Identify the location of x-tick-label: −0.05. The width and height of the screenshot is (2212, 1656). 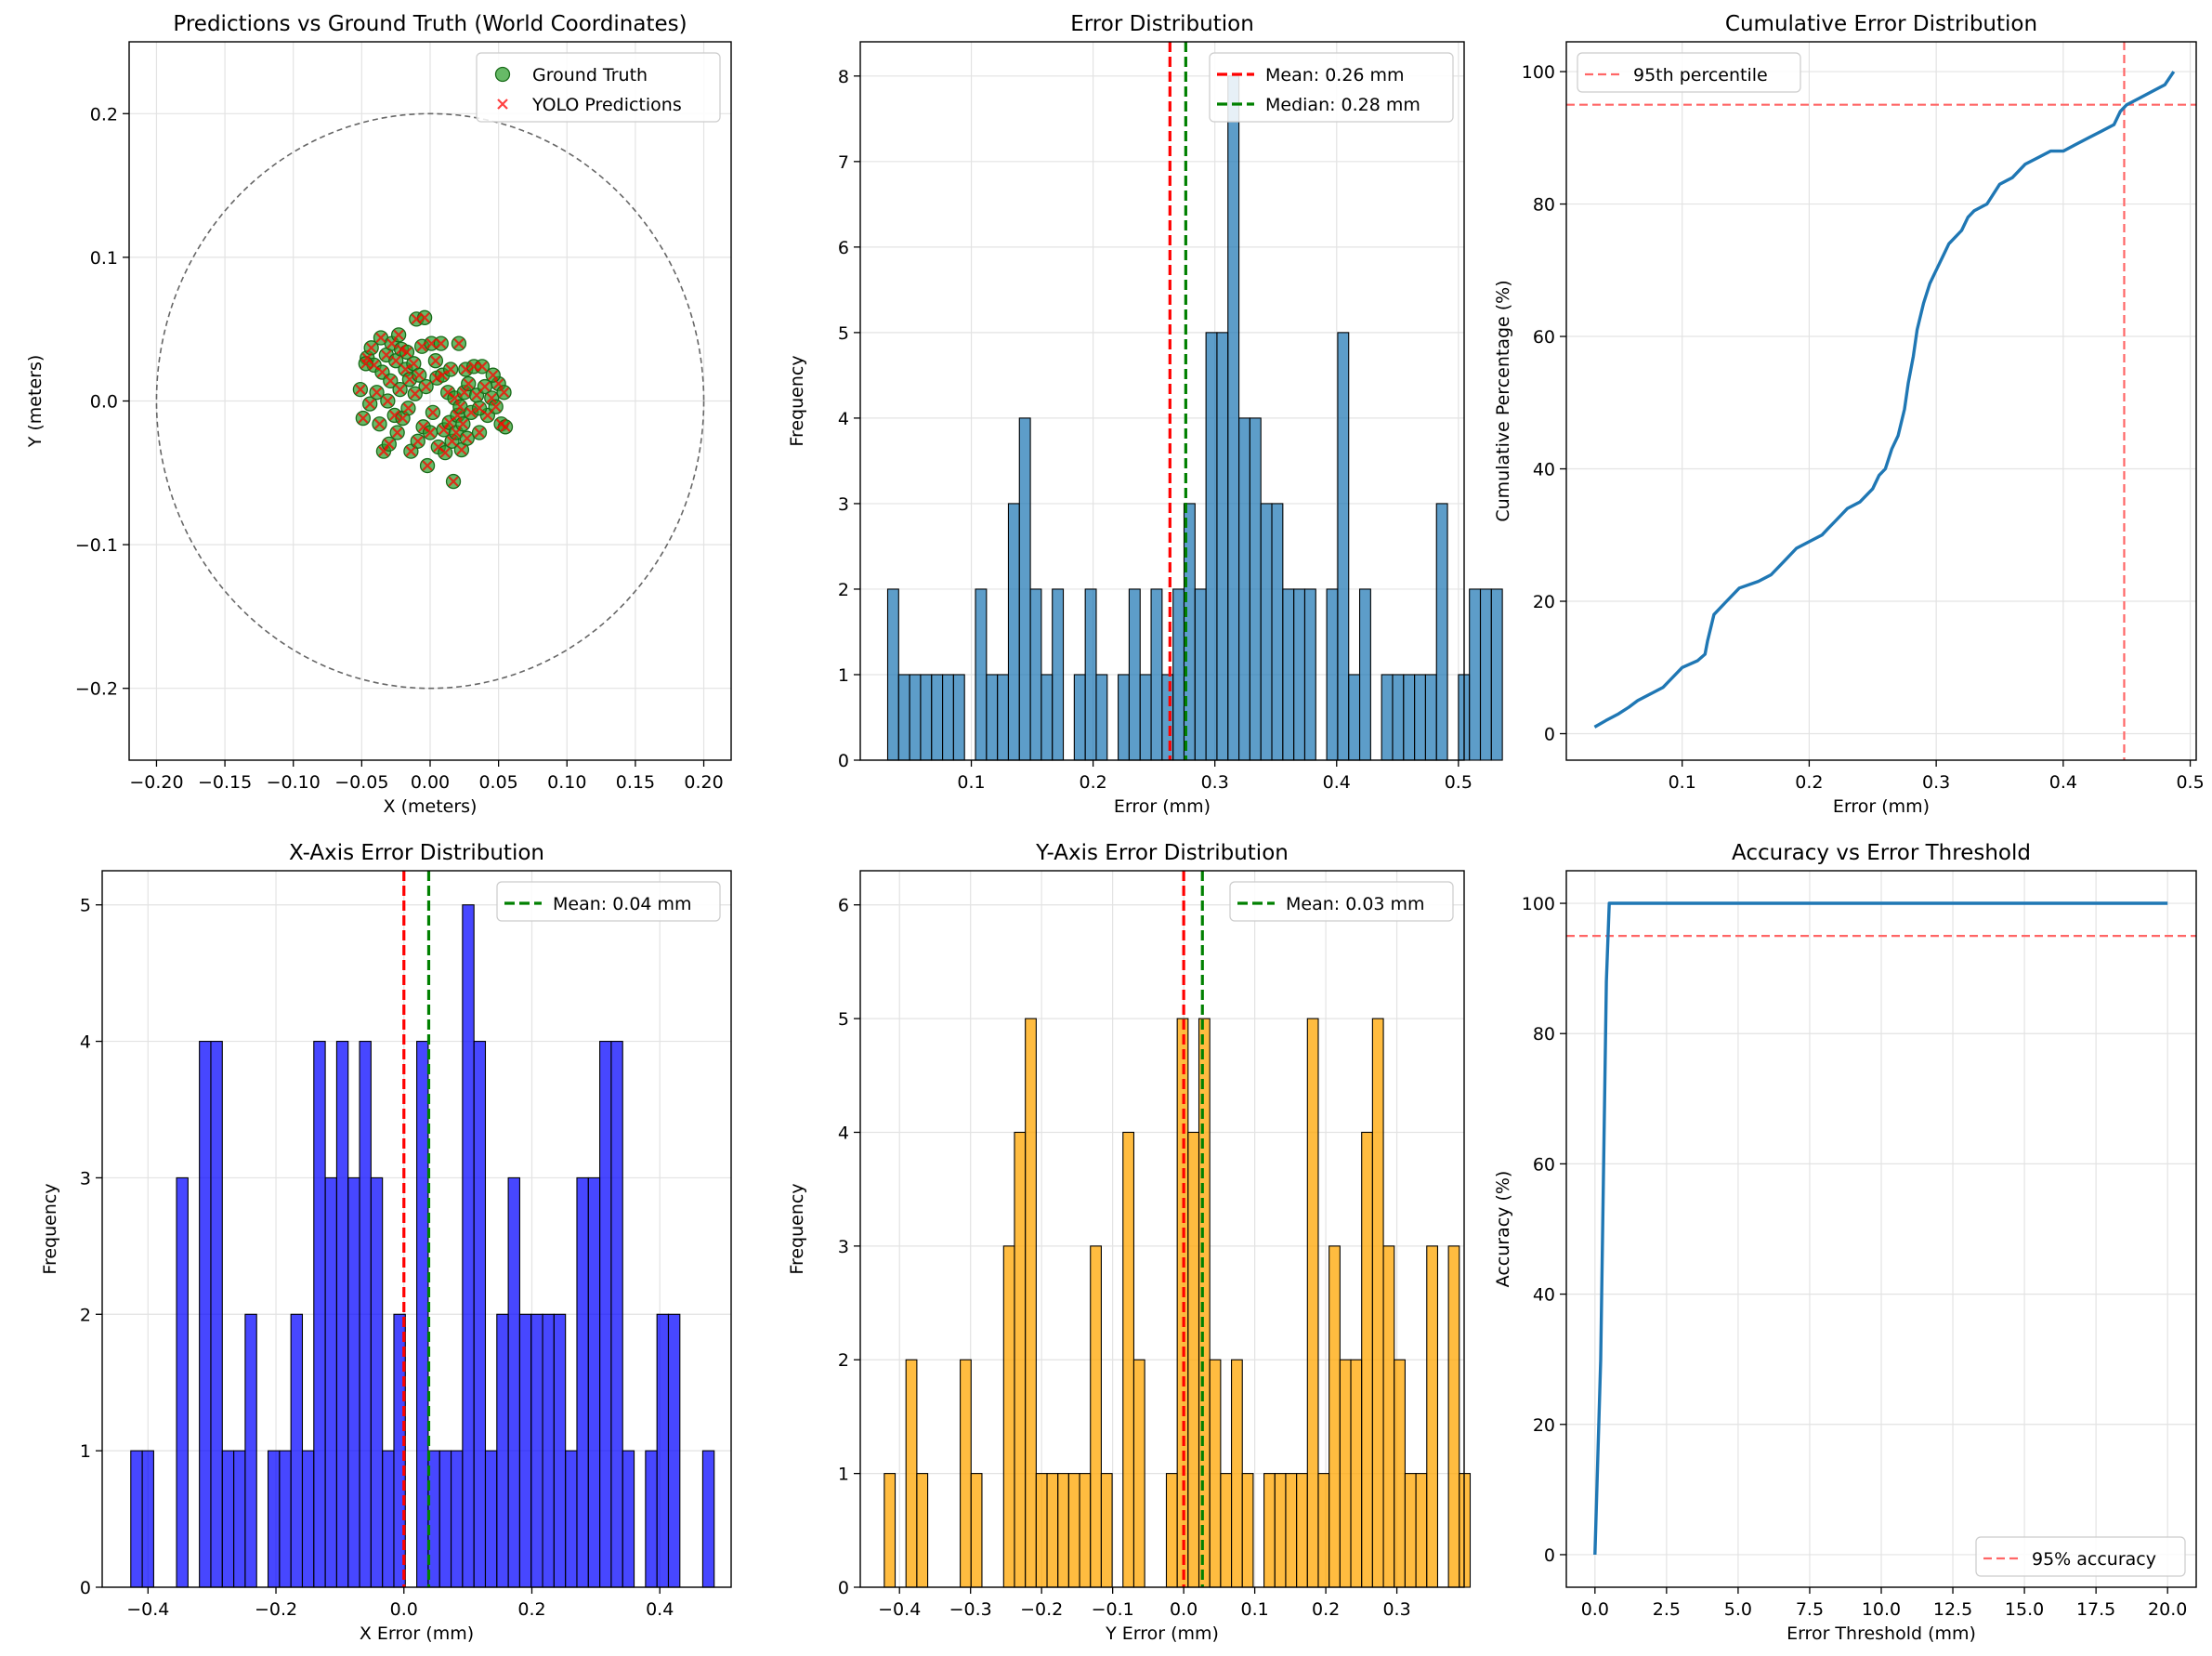
(361, 782).